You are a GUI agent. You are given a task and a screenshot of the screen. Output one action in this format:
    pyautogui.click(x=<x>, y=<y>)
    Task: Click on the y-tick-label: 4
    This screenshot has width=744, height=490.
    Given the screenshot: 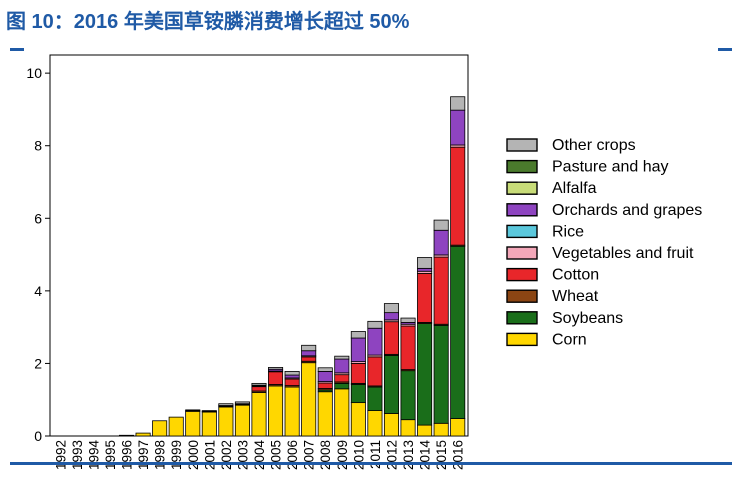 What is the action you would take?
    pyautogui.click(x=38, y=291)
    